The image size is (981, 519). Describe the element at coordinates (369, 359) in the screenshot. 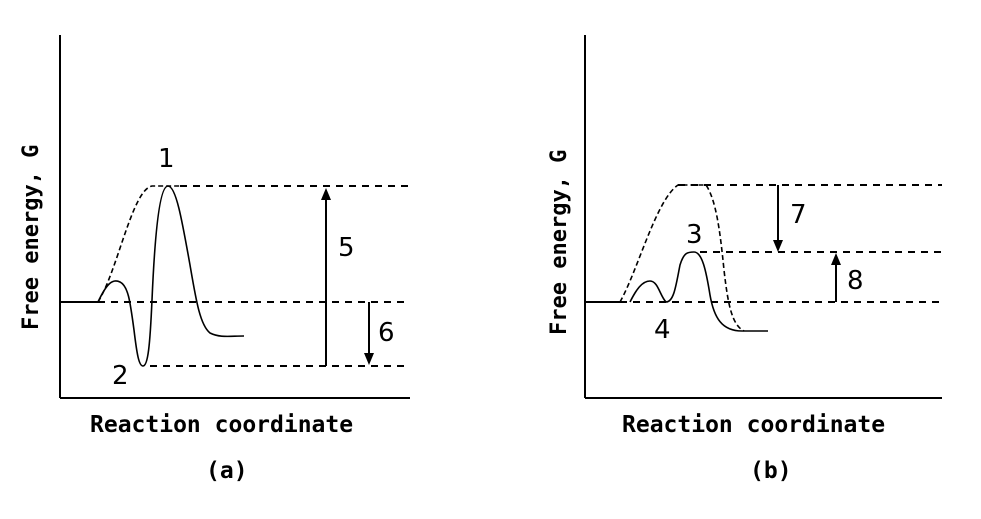

I see `panel-a-arrow-6-head` at that location.